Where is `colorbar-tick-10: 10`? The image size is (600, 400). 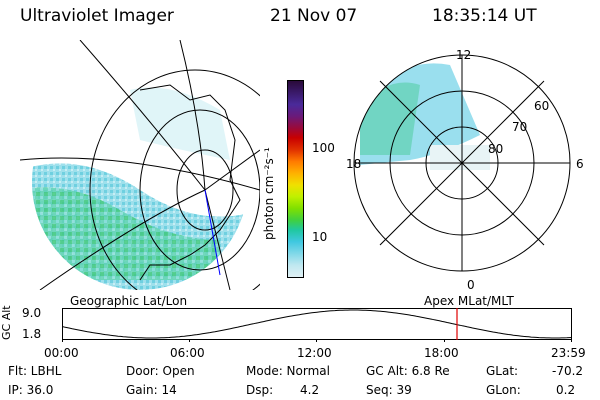
colorbar-tick-10: 10 is located at coordinates (320, 237).